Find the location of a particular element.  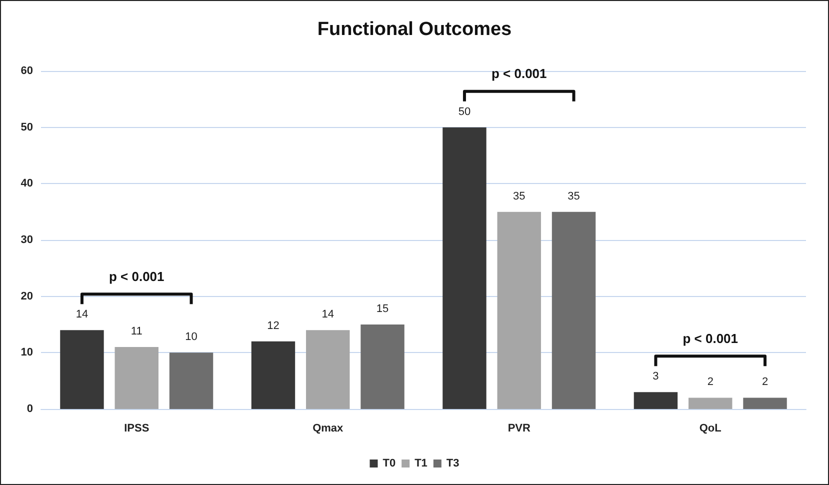

data-label: 11 is located at coordinates (136, 332).